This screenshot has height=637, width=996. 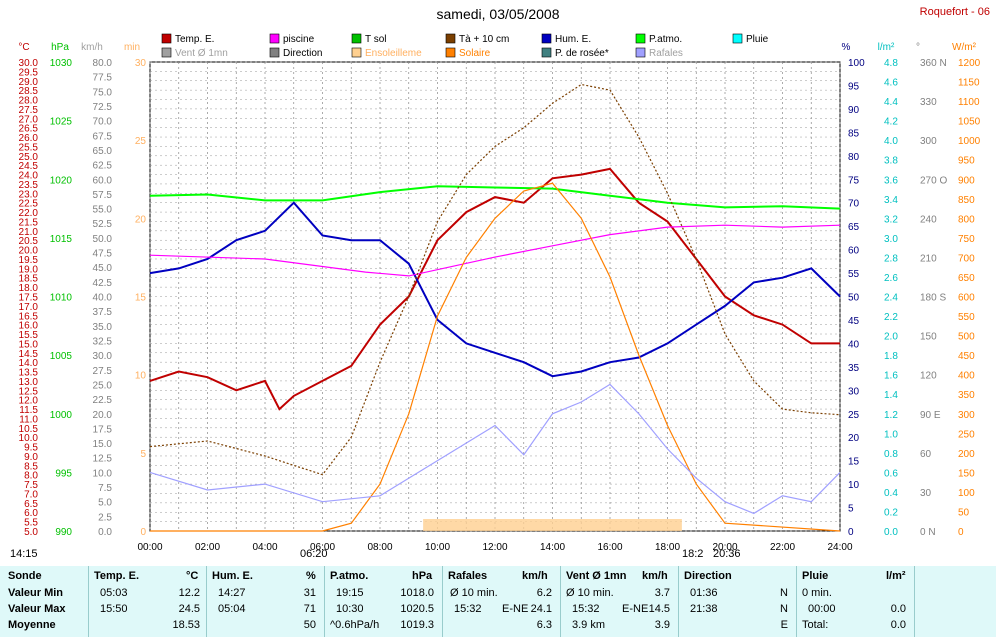 I want to click on deg-axis-tick: 330, so click(x=928, y=102).